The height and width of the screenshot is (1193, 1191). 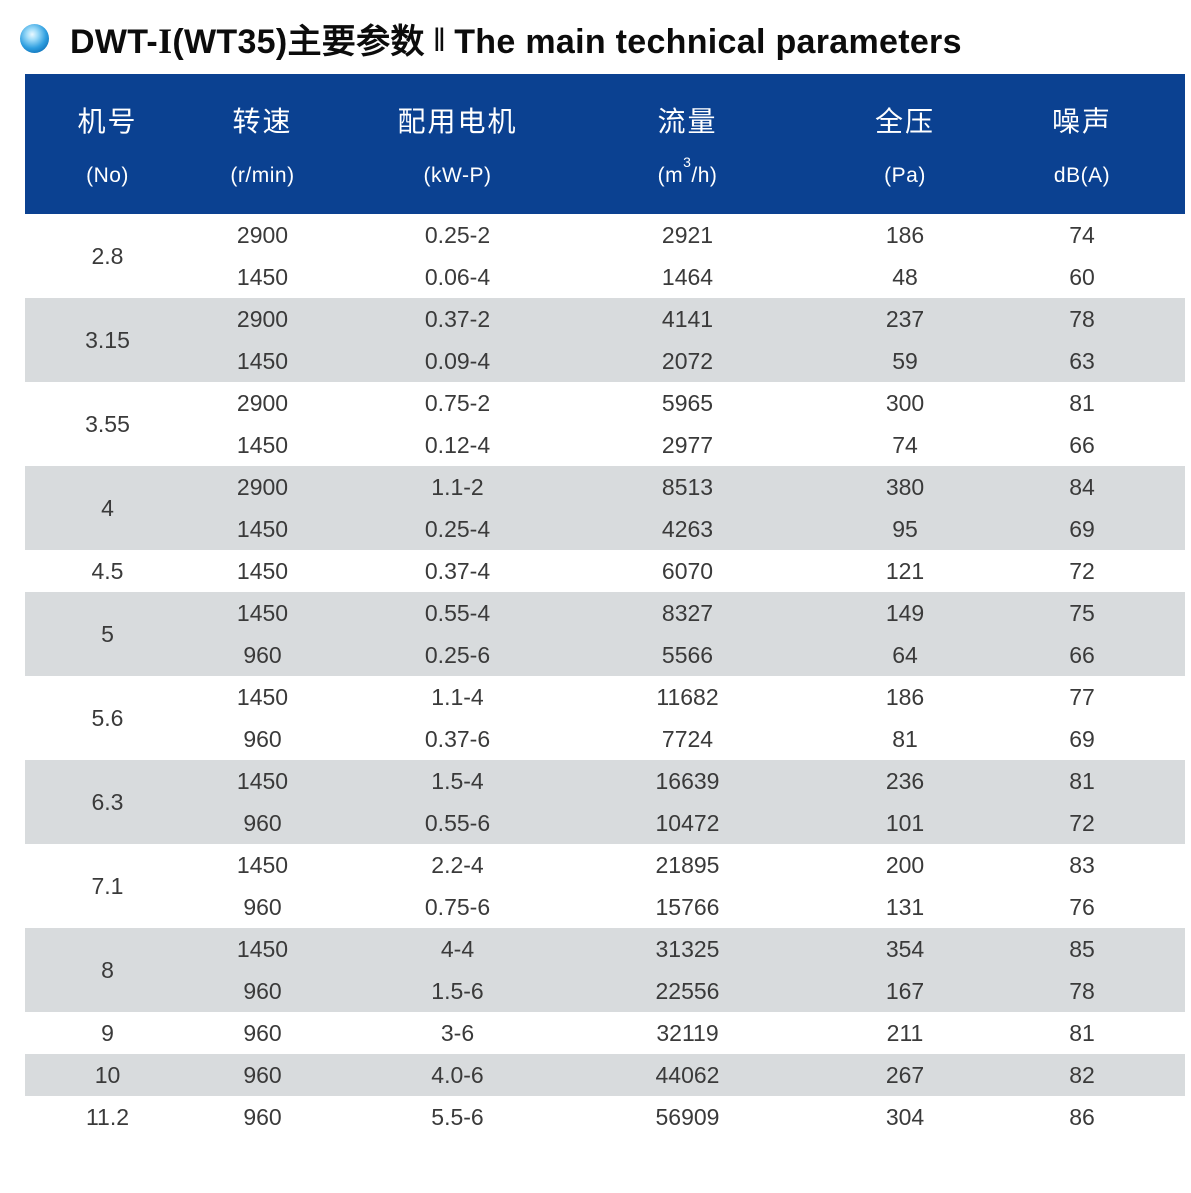 I want to click on model-no-cell: 4, so click(x=107, y=508).